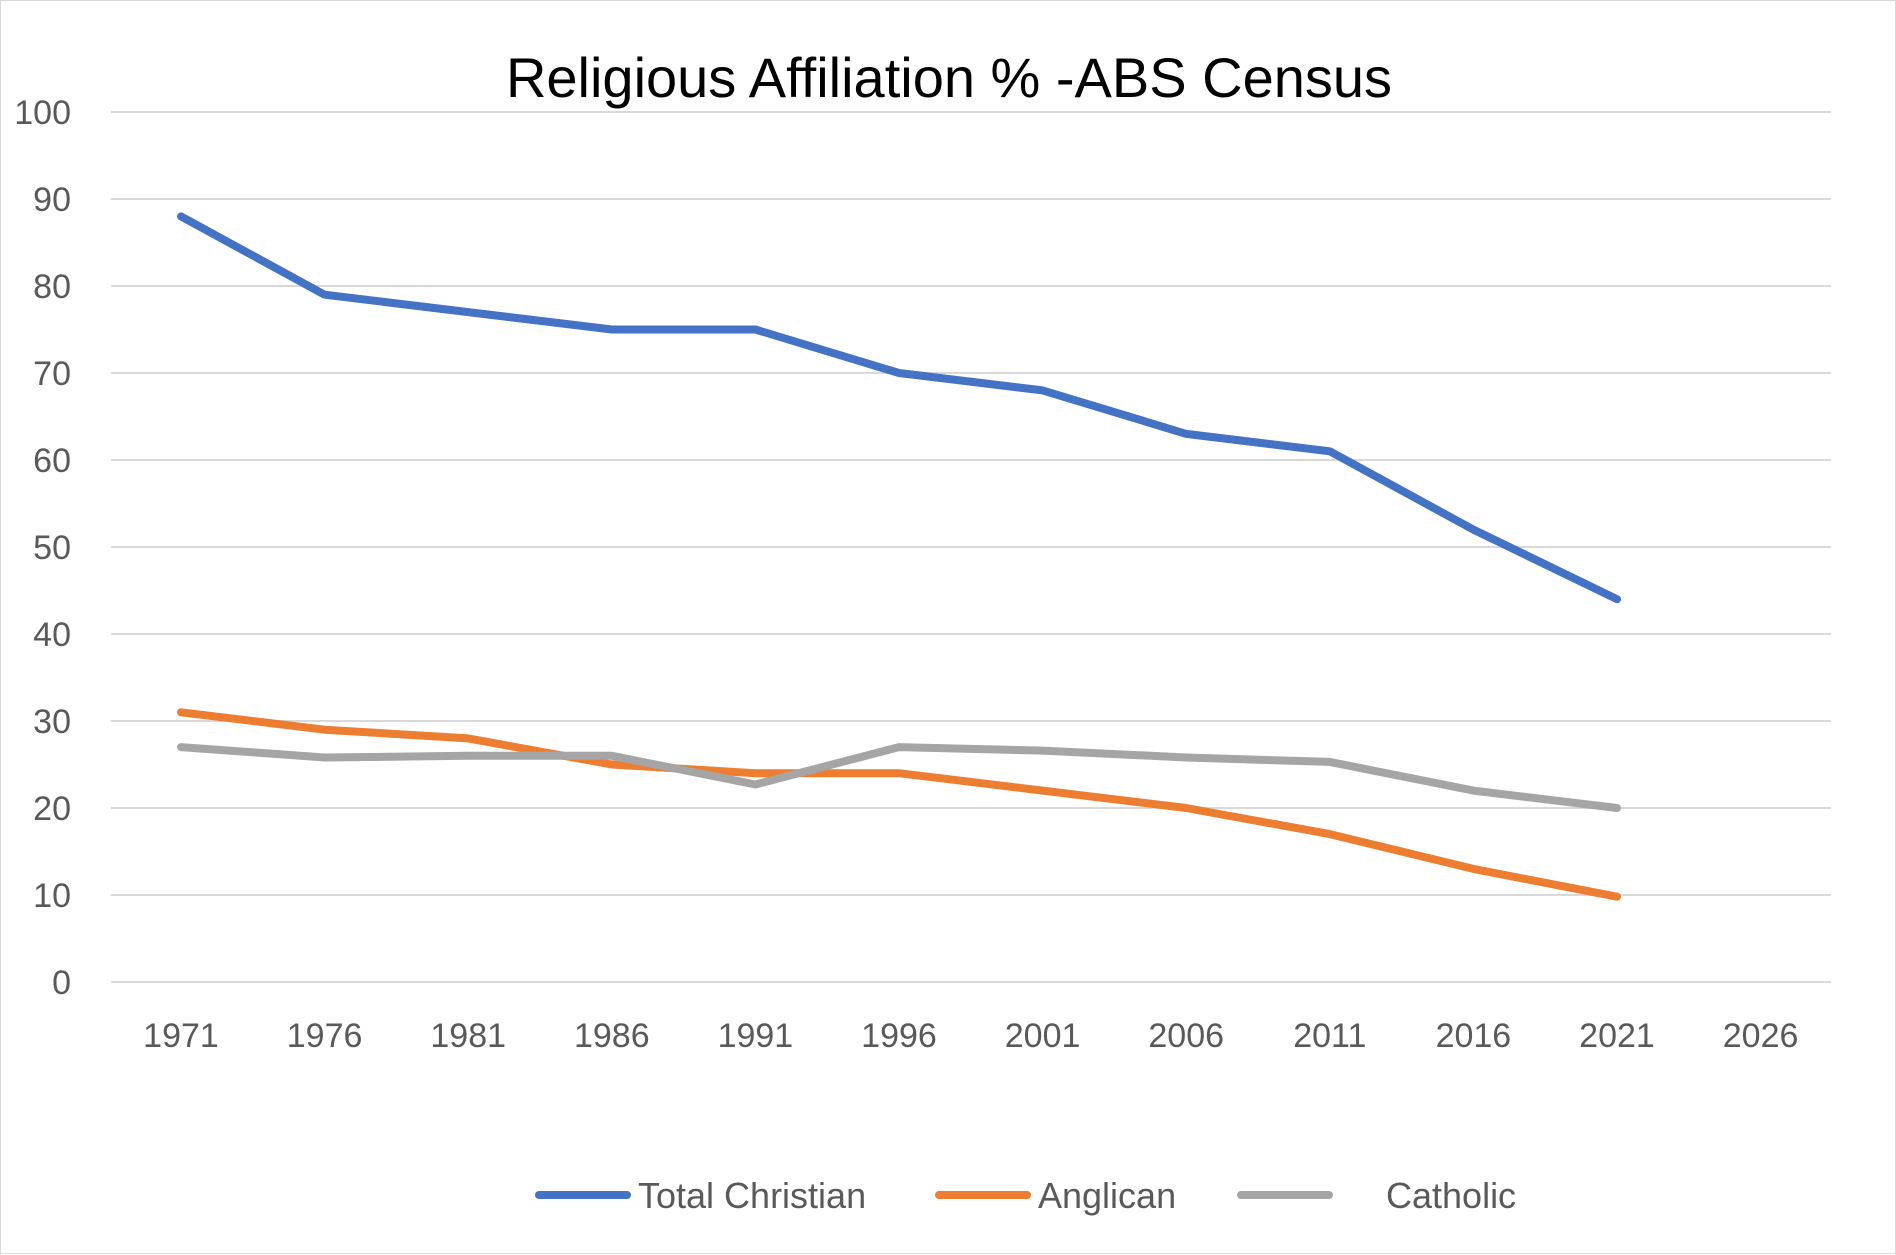  What do you see at coordinates (949, 77) in the screenshot?
I see `chart-title: Religious Affiliation % -ABS Census` at bounding box center [949, 77].